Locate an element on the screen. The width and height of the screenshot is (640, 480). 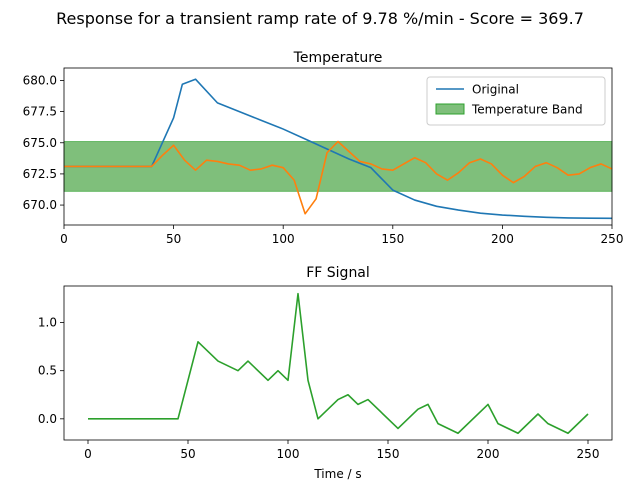
temperature-y-ticks: 670.0 672.5 675.0 677.5 680.0 is located at coordinates (43, 142).